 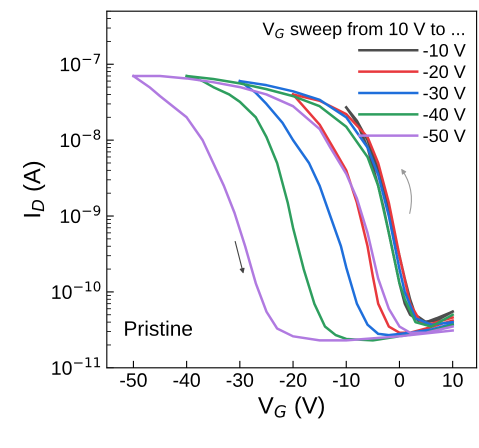 I want to click on y-tick-label: 10$^{−8}$, so click(x=80, y=138).